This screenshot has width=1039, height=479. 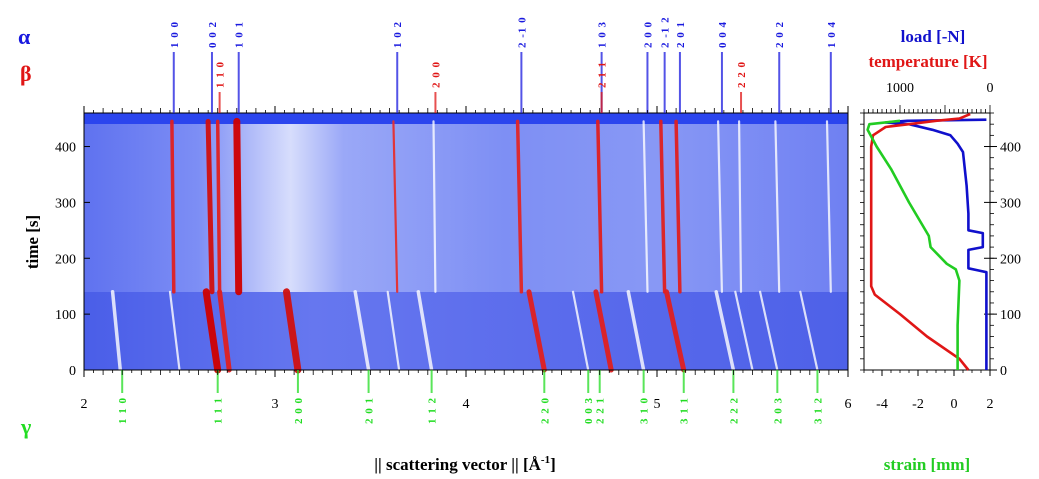 I want to click on alpha-marker-label-6: 2 0 0, so click(x=649, y=34).